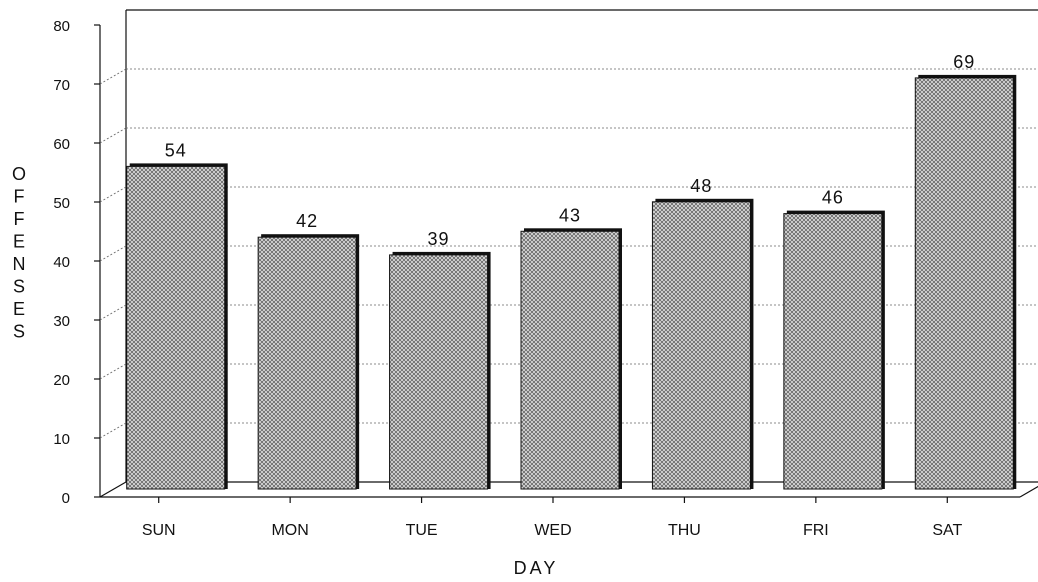 The width and height of the screenshot is (1038, 582). Describe the element at coordinates (61, 262) in the screenshot. I see `y-tick-label: 40` at that location.